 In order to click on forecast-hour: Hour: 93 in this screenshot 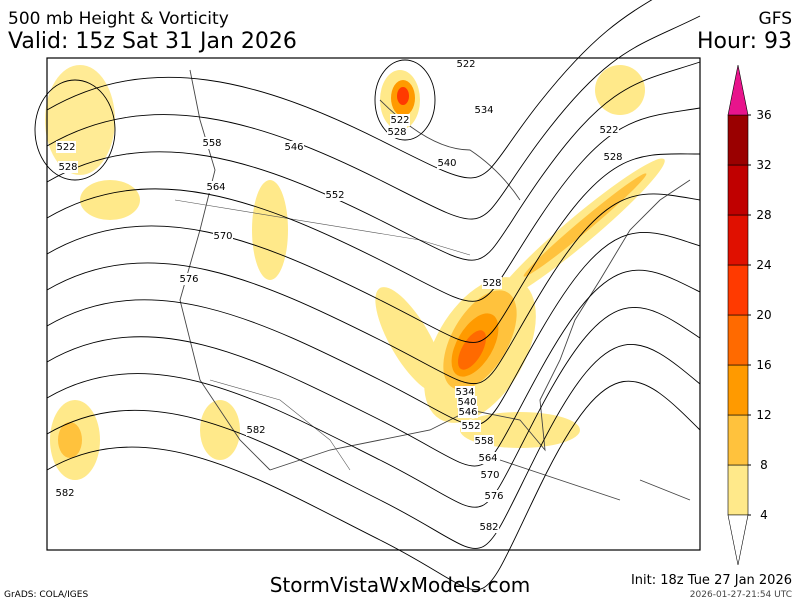, I will do `click(744, 41)`.